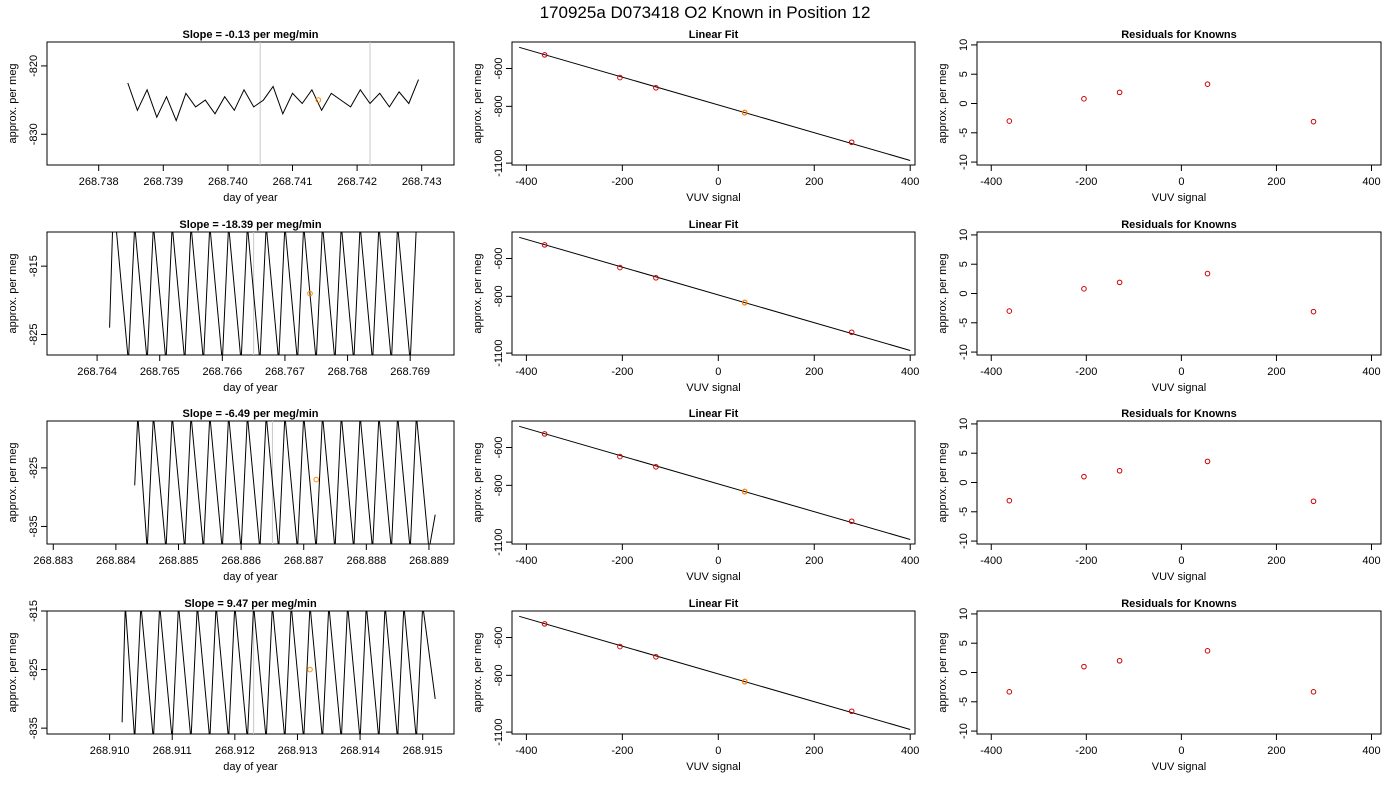 The width and height of the screenshot is (1400, 800). Describe the element at coordinates (110, 751) in the screenshot. I see `x-tick-label: 268.910` at that location.